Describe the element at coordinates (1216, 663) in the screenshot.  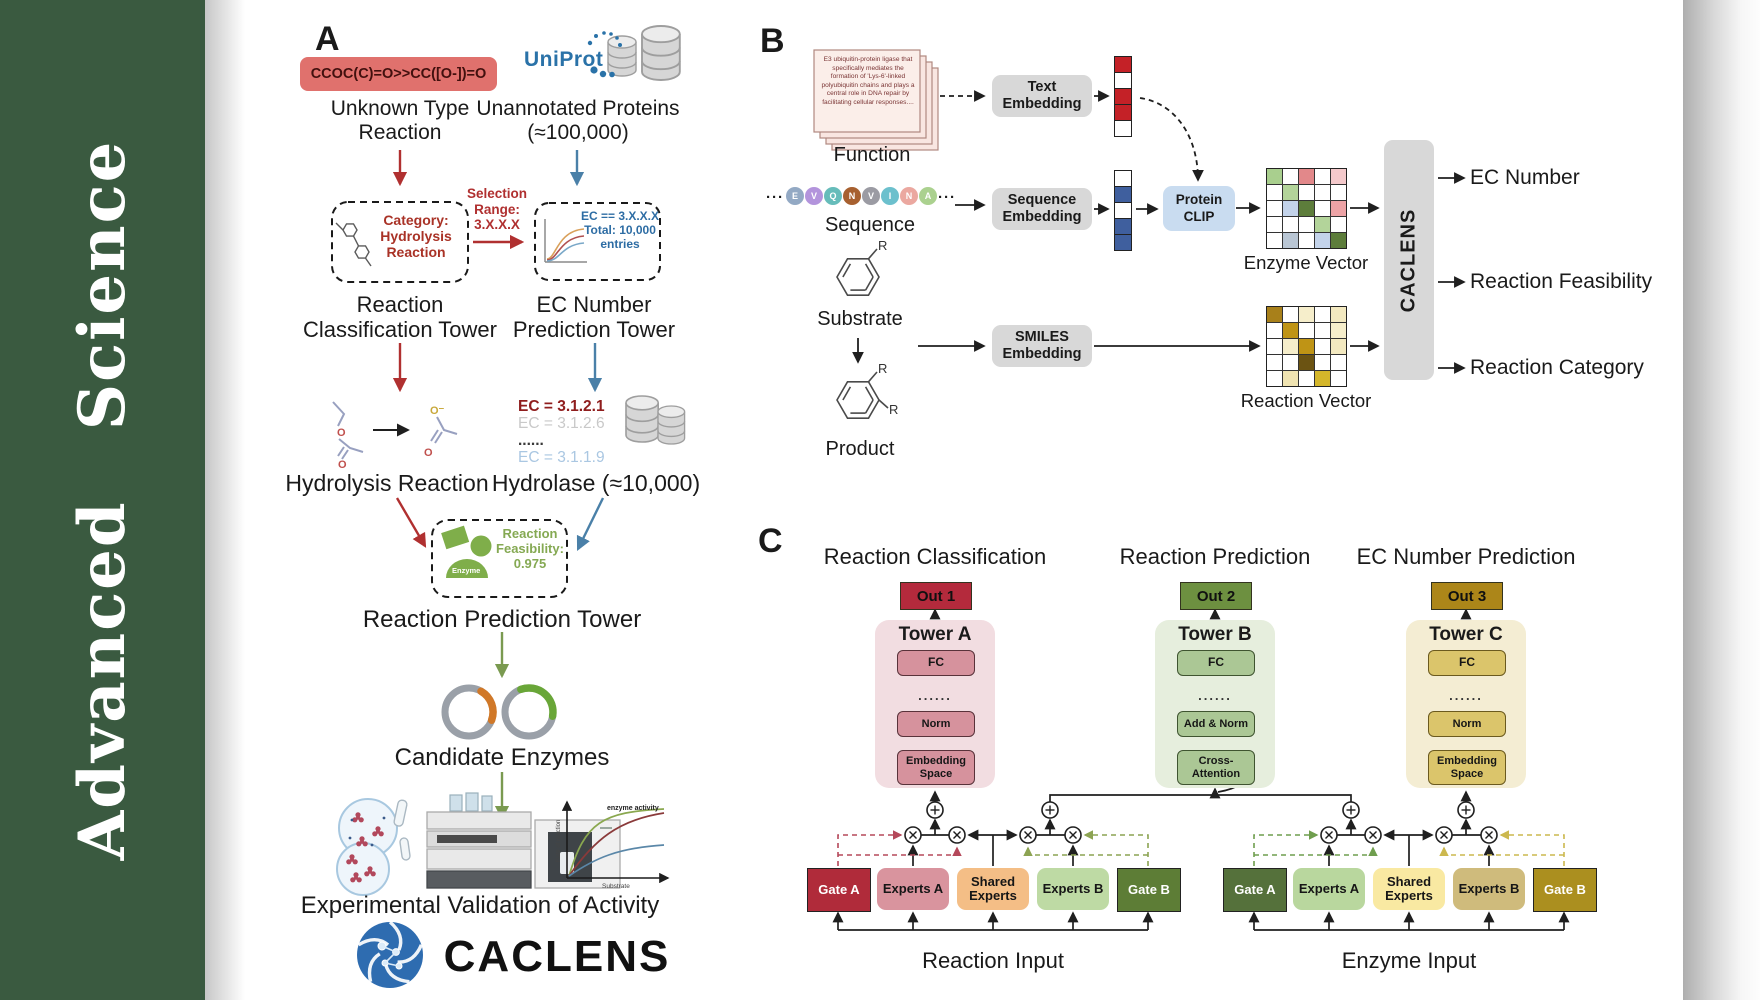
I see `tower-b-fc: FC` at that location.